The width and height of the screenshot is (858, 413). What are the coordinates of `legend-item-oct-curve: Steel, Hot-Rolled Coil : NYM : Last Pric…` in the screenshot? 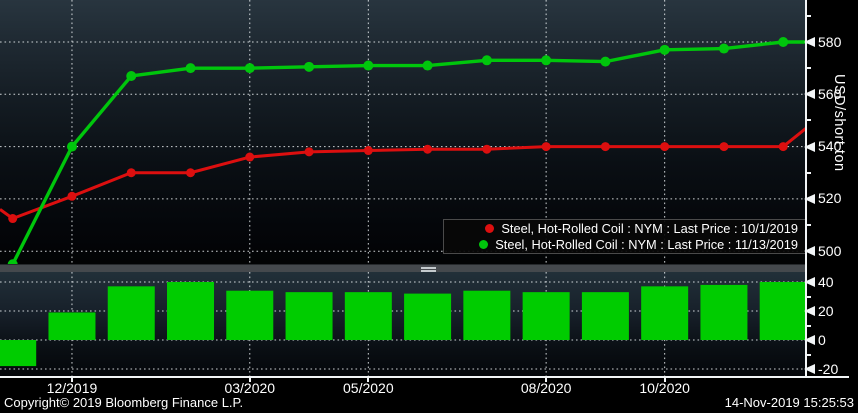 It's located at (621, 228).